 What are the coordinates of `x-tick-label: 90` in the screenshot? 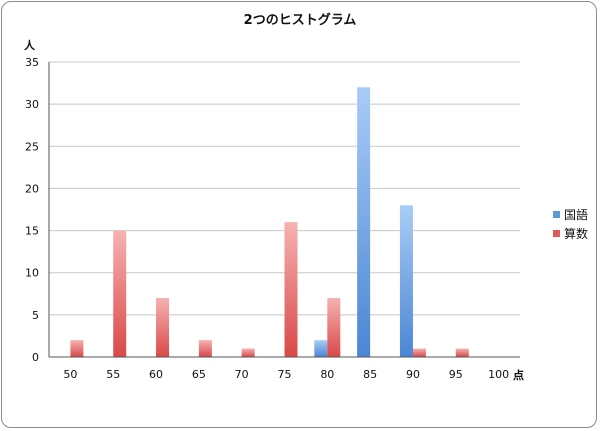 It's located at (413, 374).